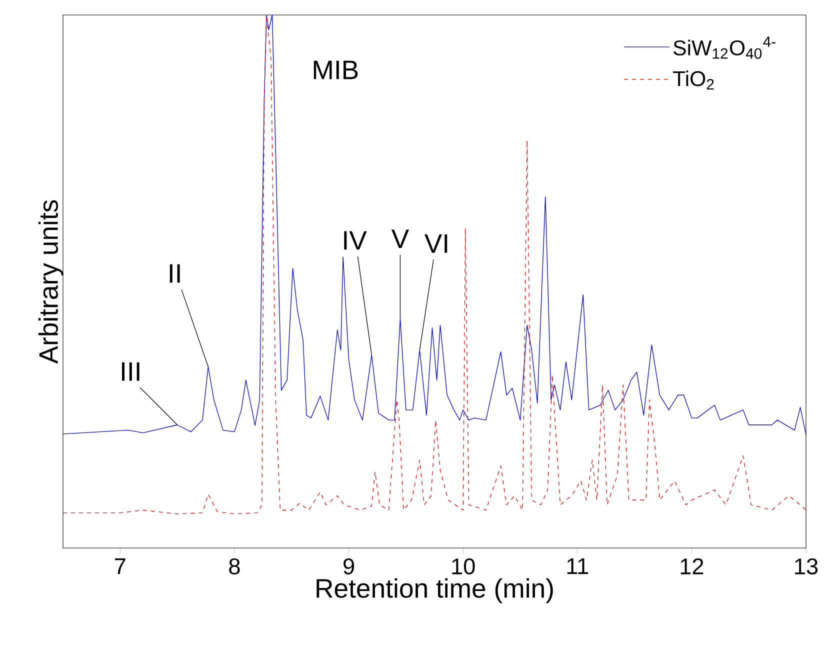 The image size is (827, 645). What do you see at coordinates (400, 239) in the screenshot?
I see `annotation: V` at bounding box center [400, 239].